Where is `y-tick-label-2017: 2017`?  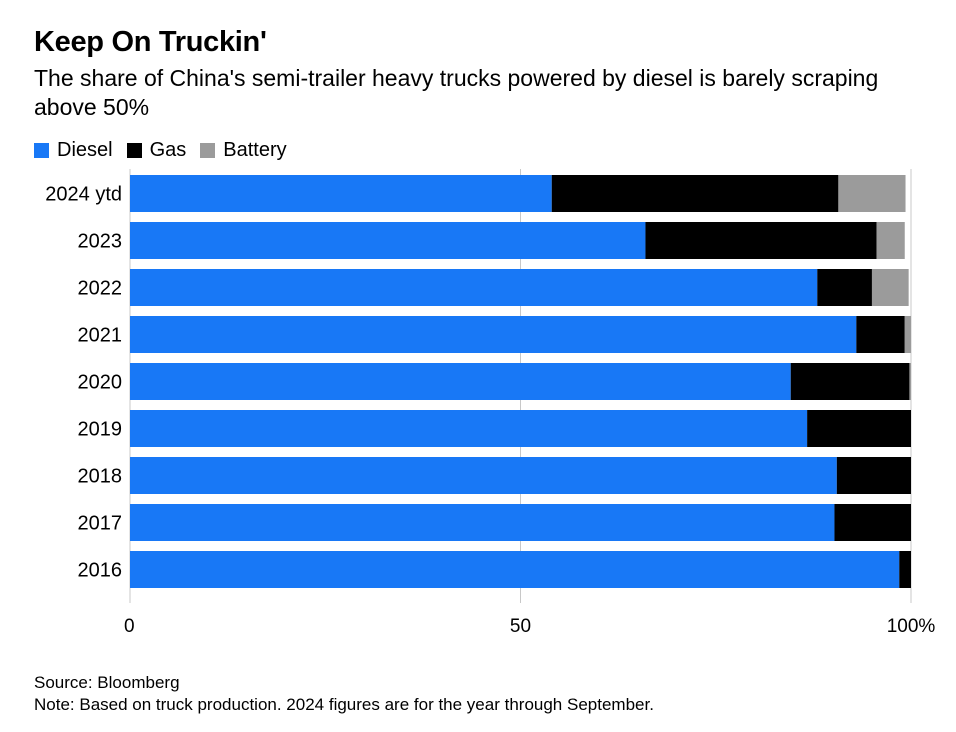 y-tick-label-2017: 2017 is located at coordinates (100, 524).